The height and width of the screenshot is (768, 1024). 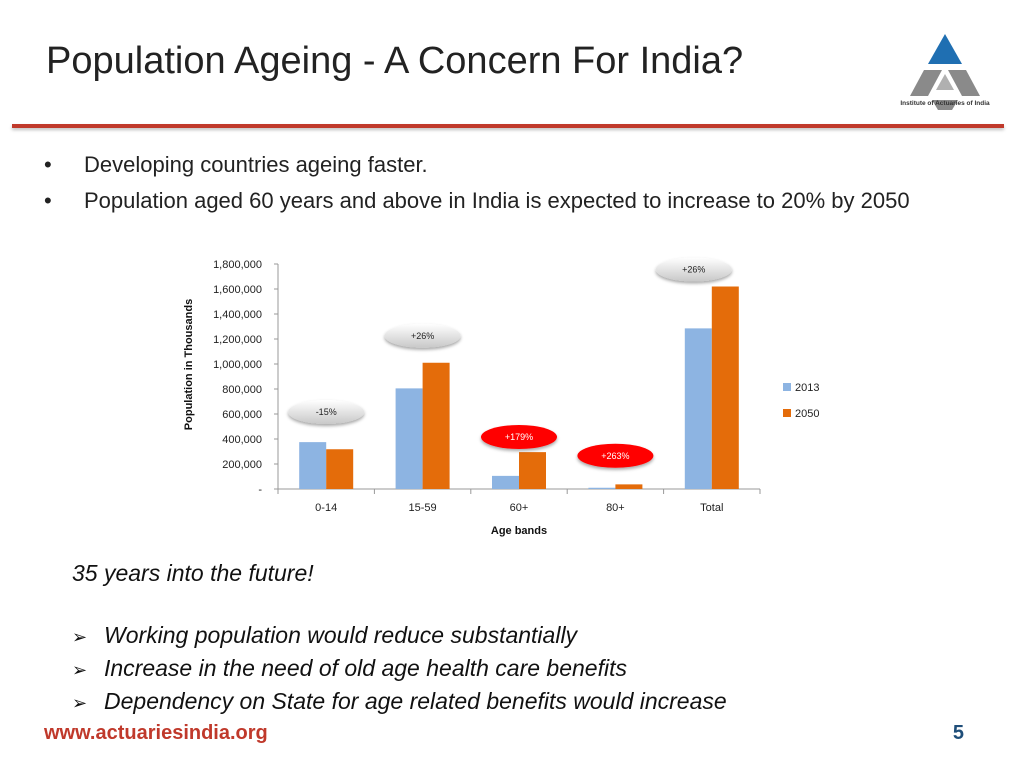 I want to click on x-tick-label: Total, so click(x=711, y=508).